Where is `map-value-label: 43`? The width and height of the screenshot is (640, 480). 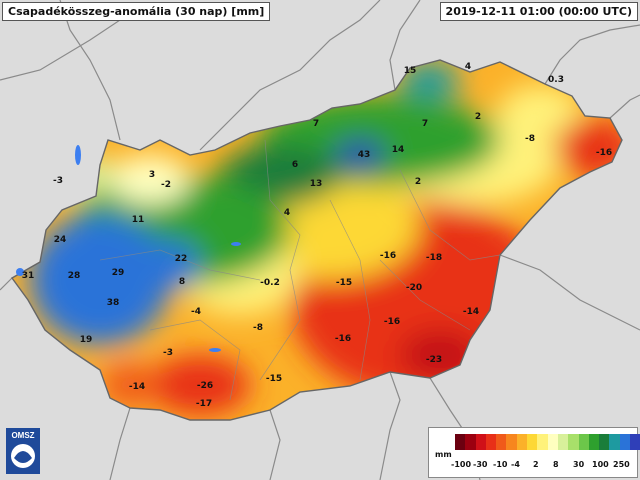 map-value-label: 43 is located at coordinates (364, 155).